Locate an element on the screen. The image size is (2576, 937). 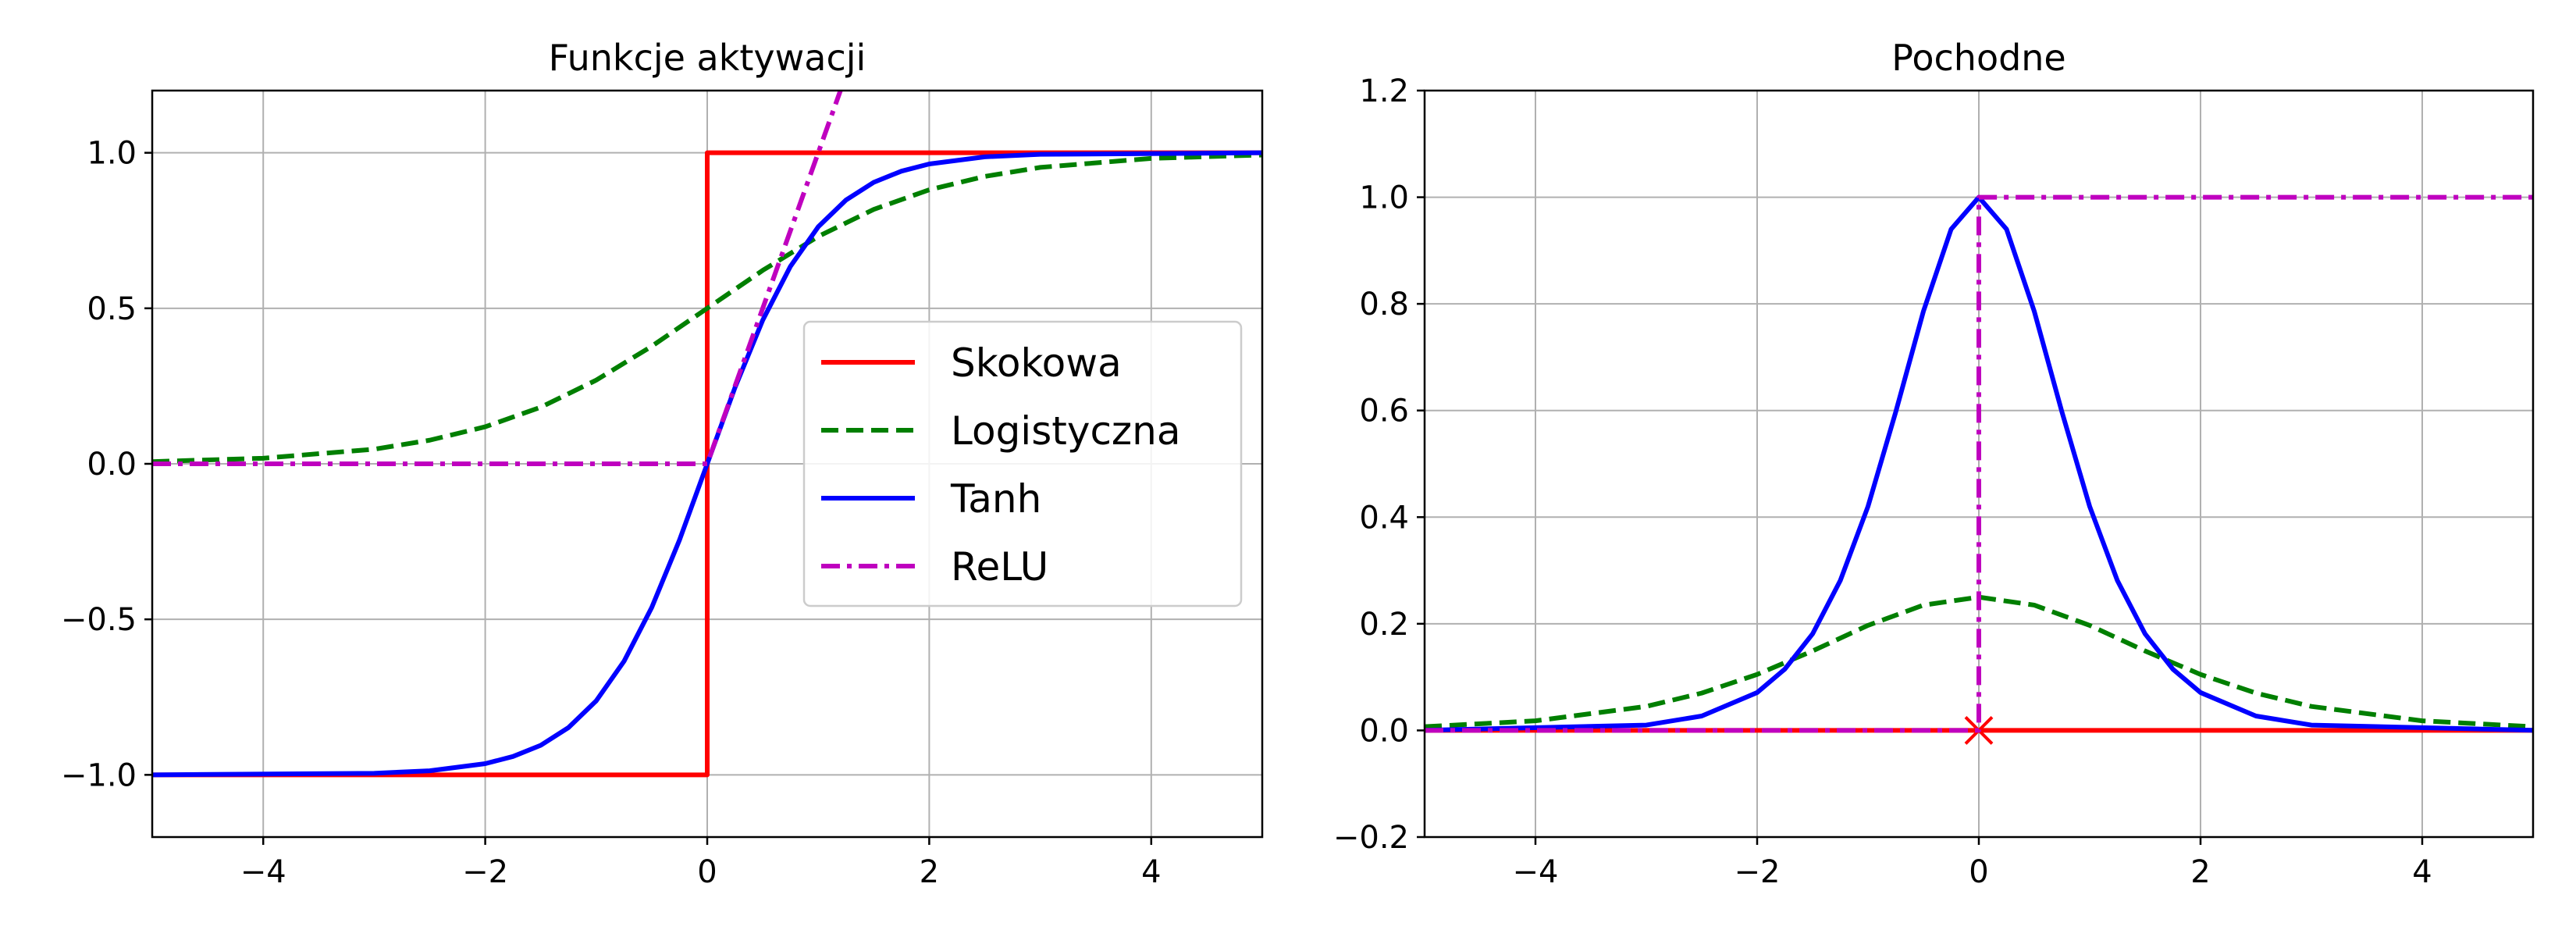
legend: Skokowa Logistyczna Tanh ReLU is located at coordinates (1022, 463).